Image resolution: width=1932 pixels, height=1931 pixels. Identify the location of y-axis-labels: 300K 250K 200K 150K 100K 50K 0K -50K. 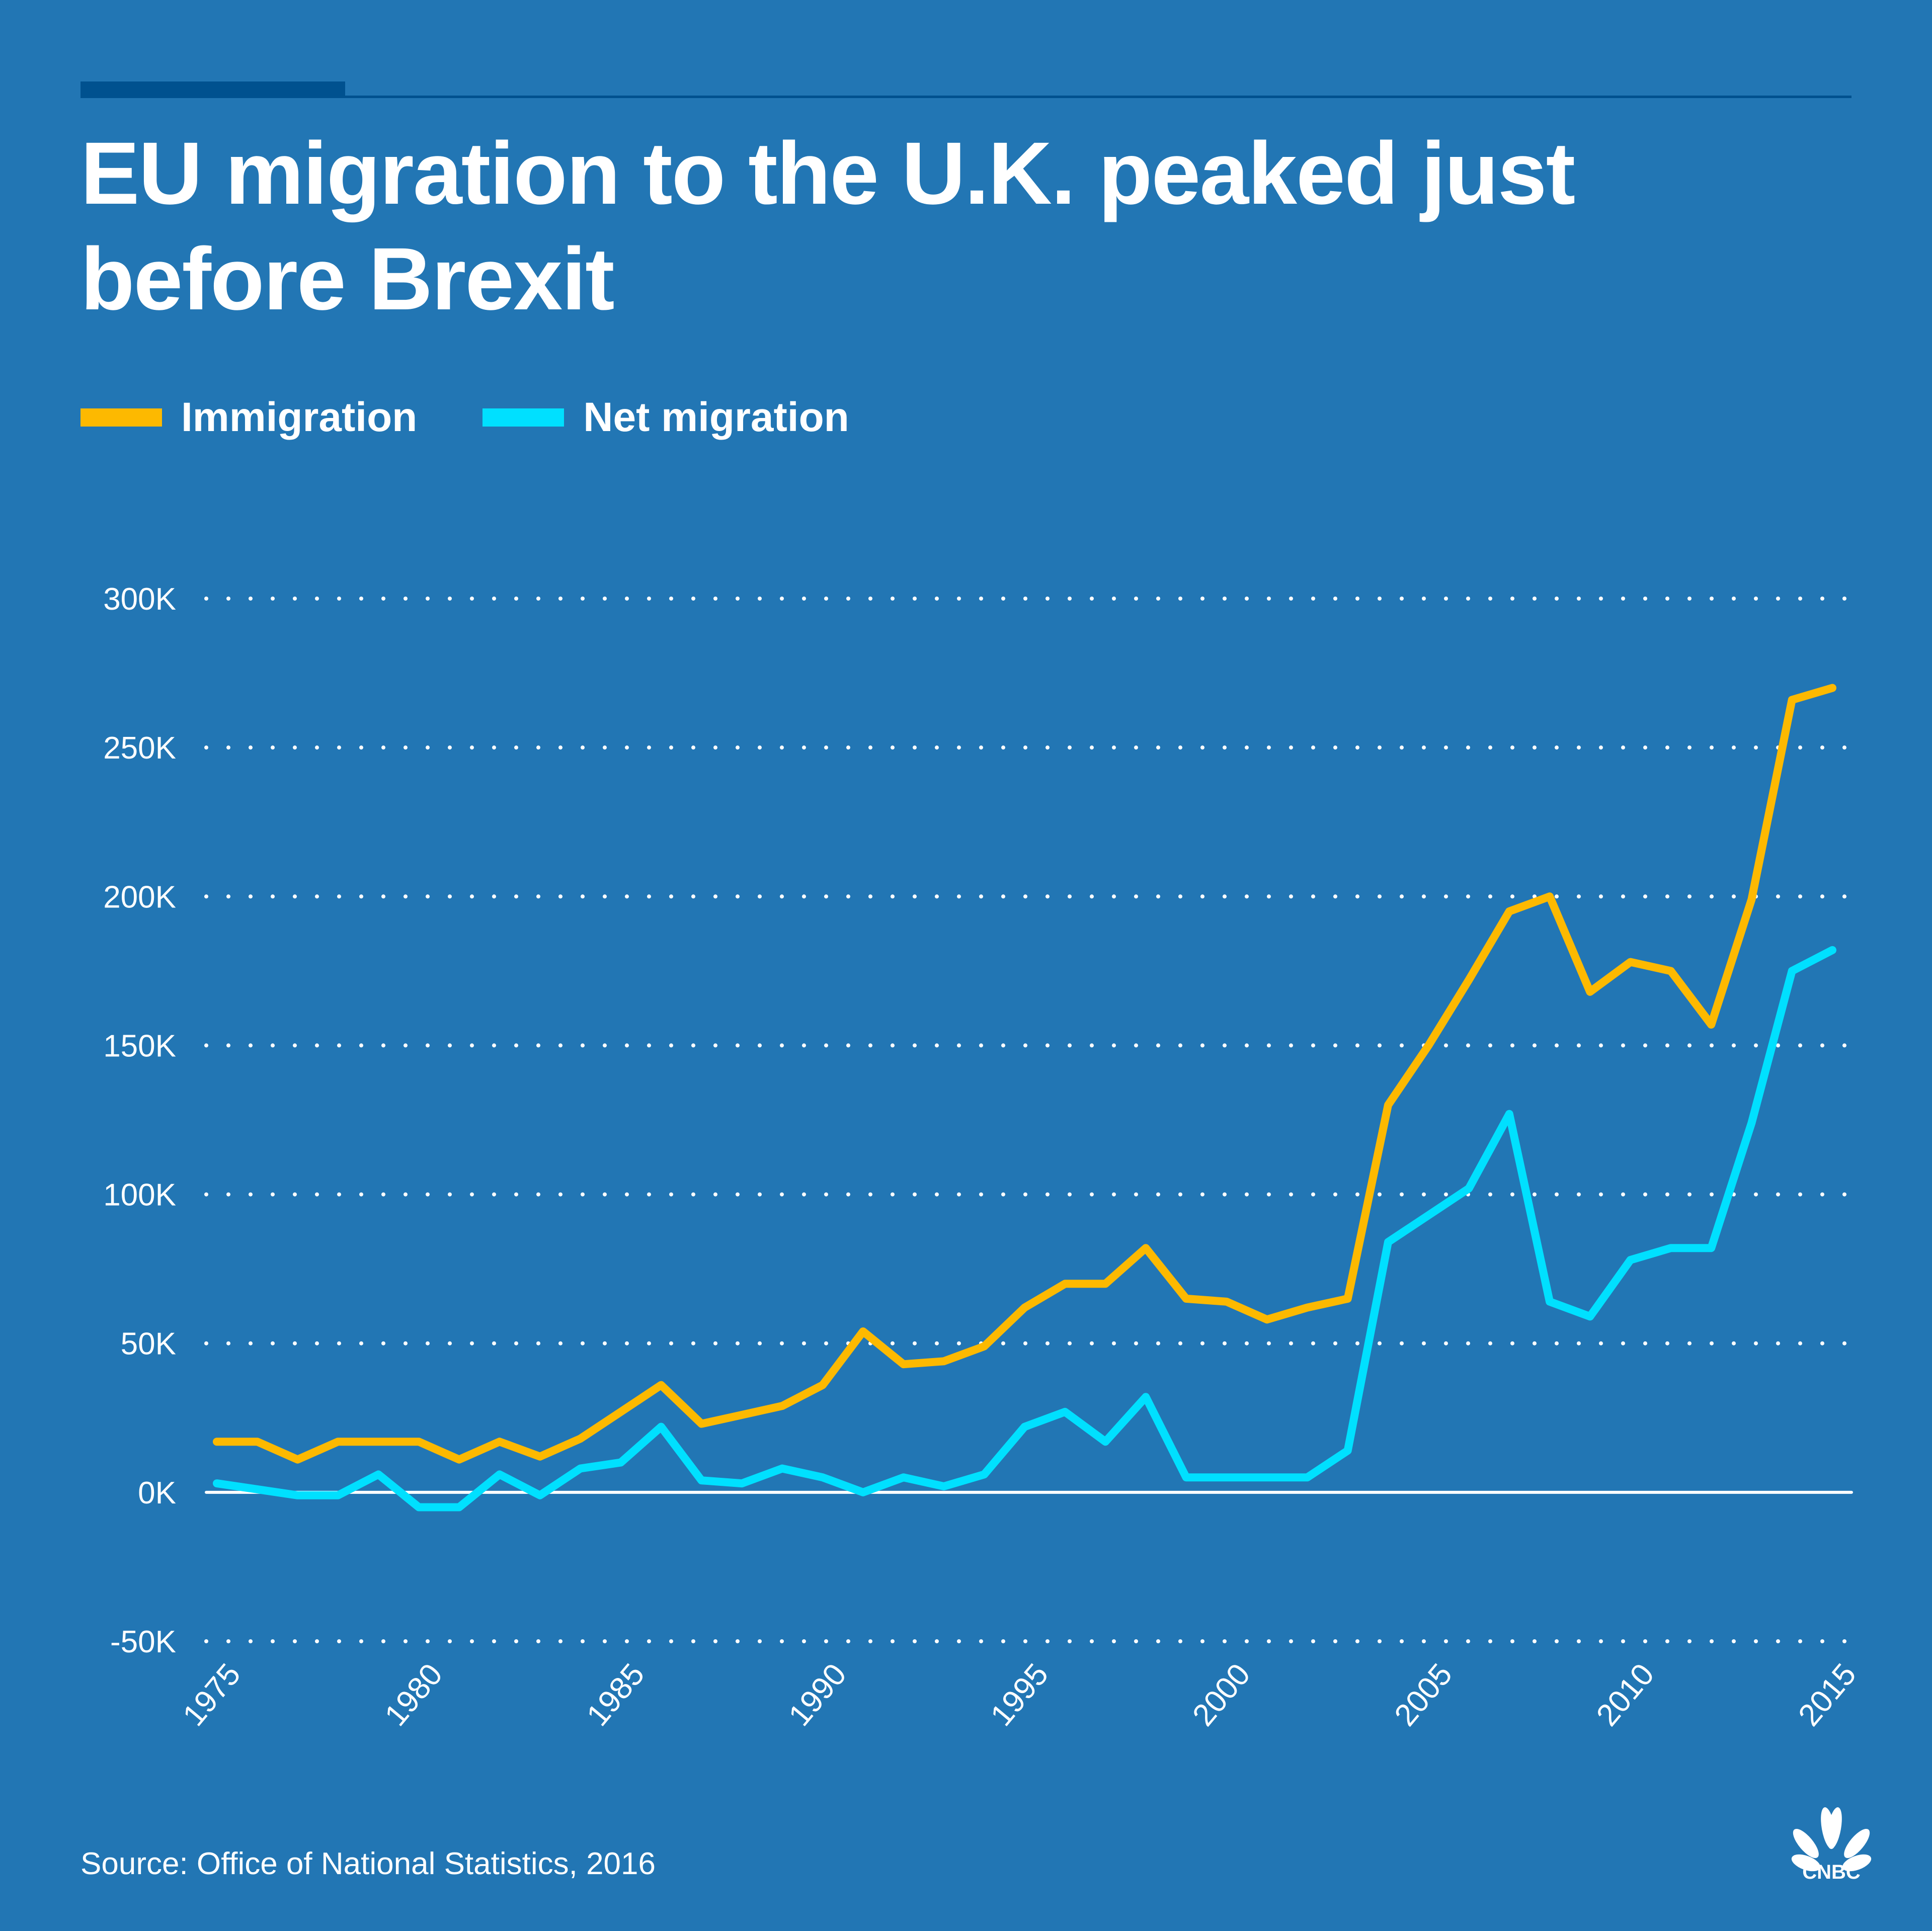
(139, 1120).